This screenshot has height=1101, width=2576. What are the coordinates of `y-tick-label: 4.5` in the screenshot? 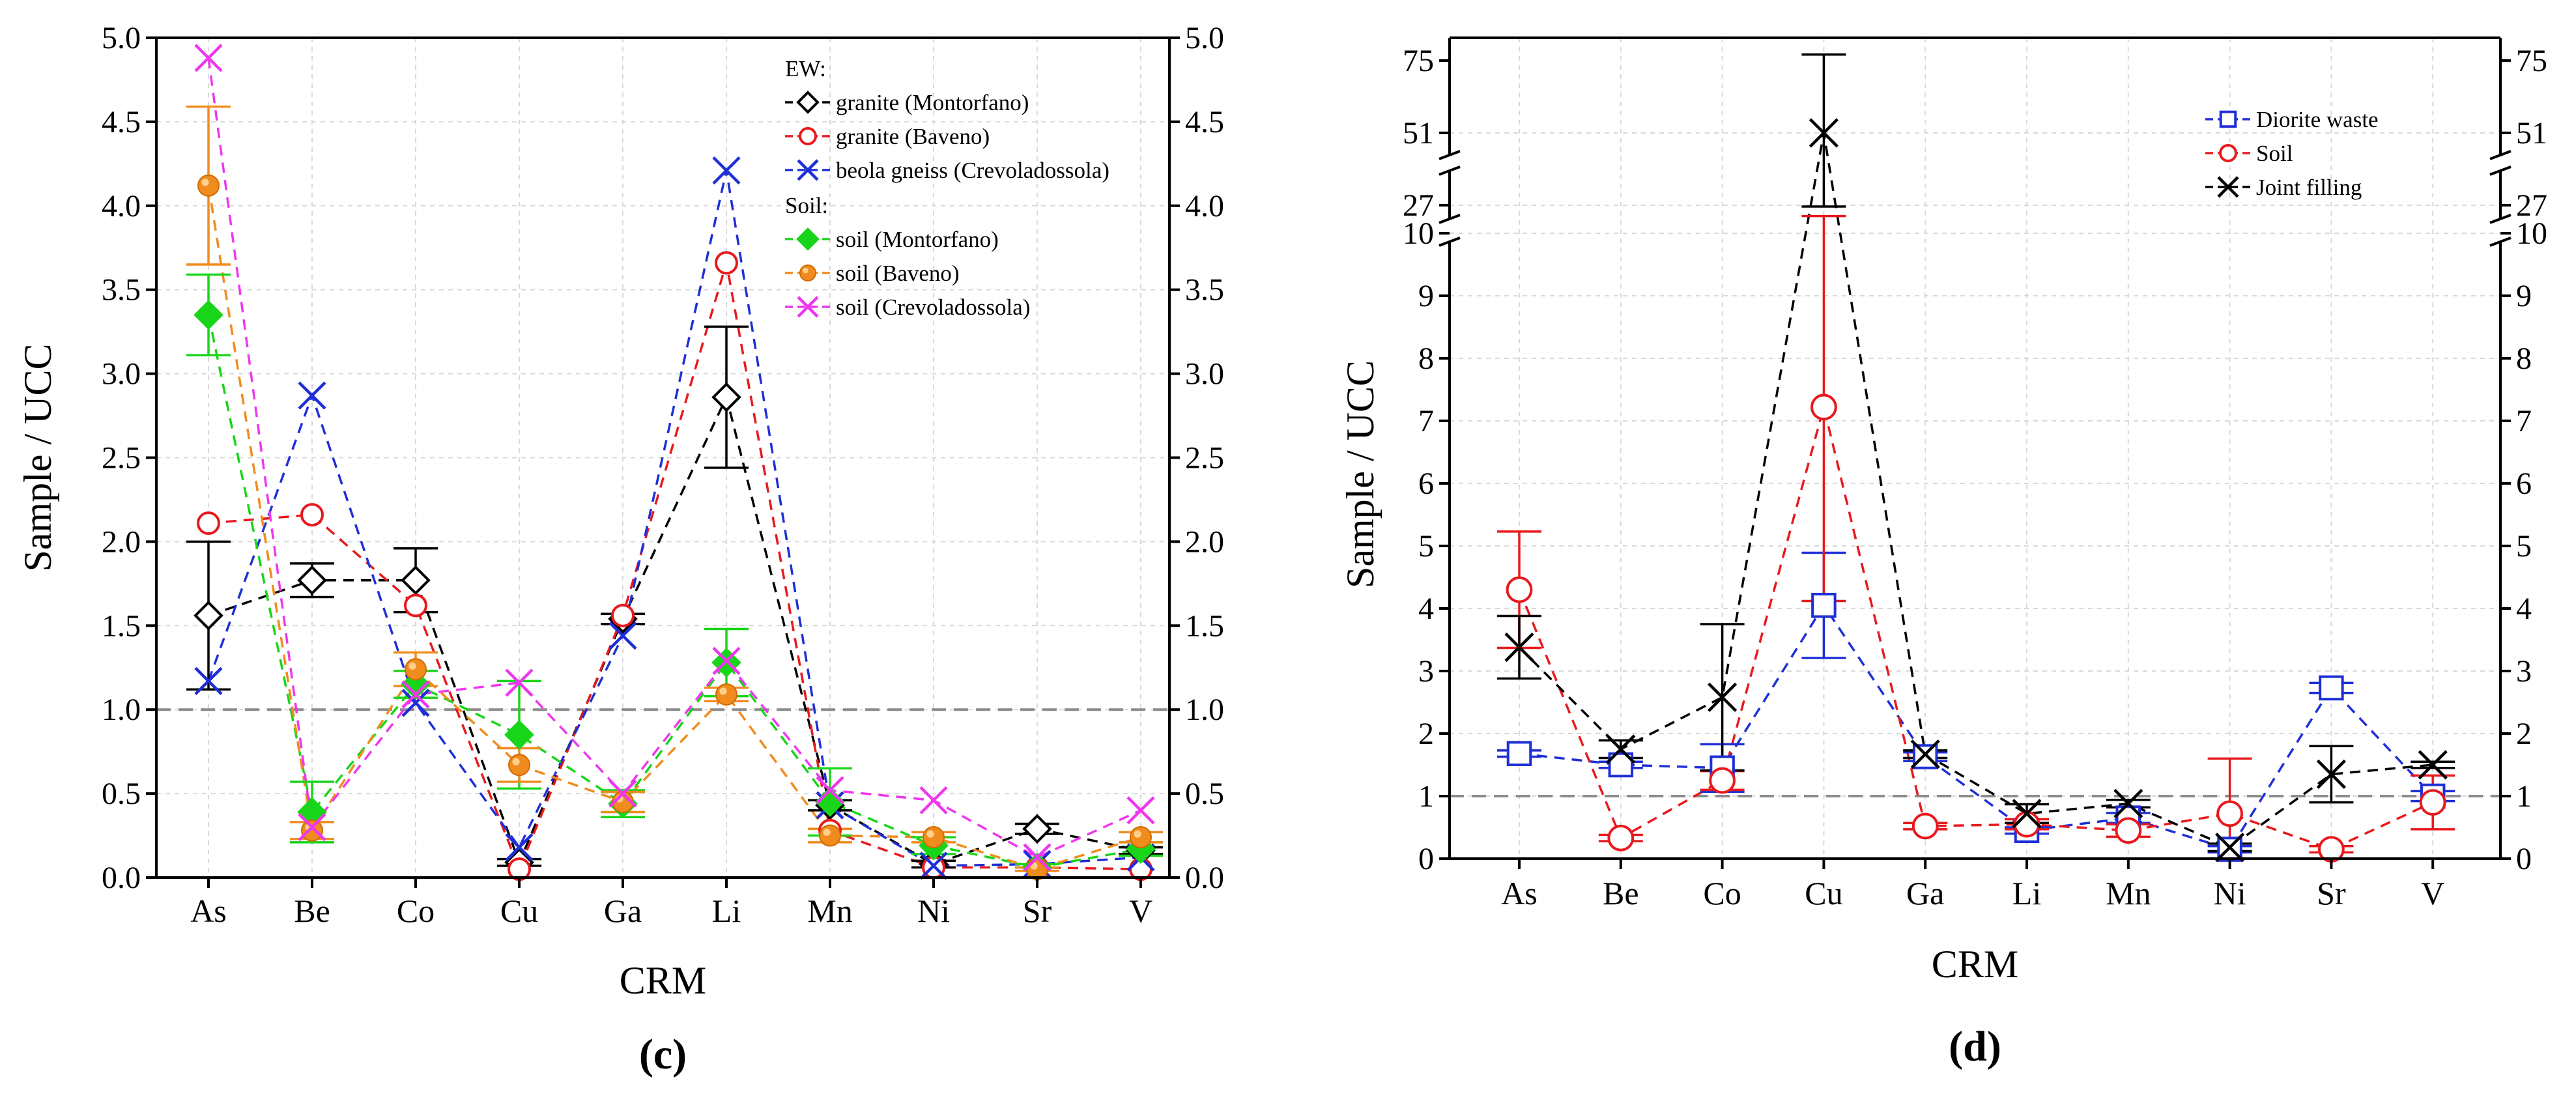 It's located at (122, 122).